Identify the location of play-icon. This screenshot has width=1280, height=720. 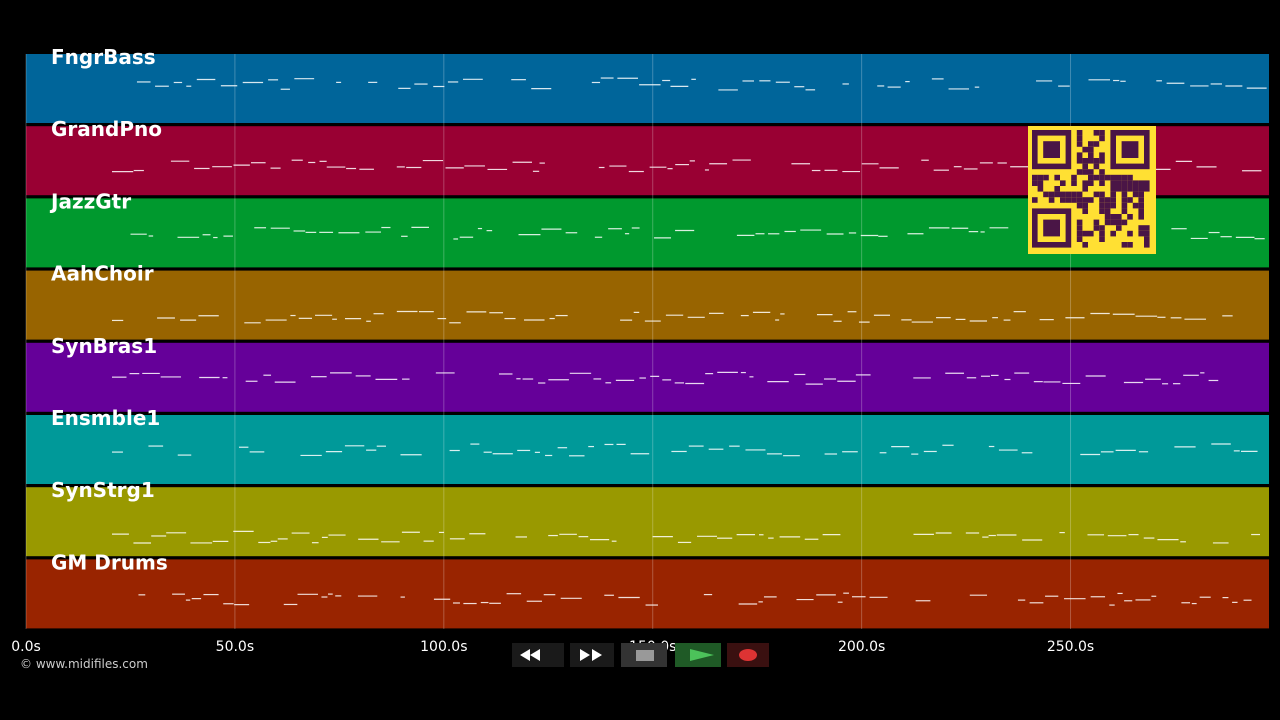
(702, 655).